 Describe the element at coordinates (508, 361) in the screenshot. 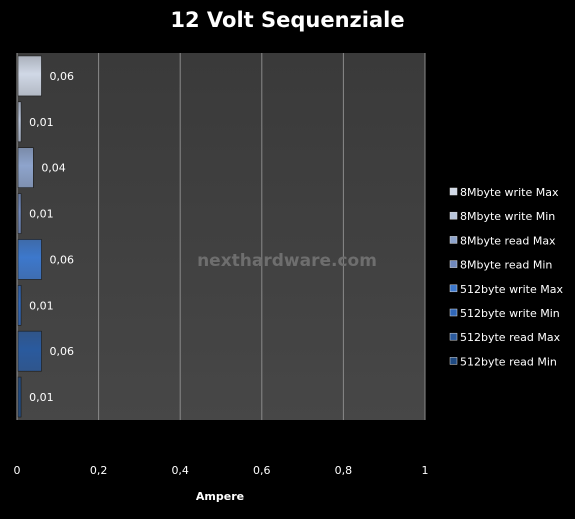

I see `legend-entry: 512byte read Min` at that location.